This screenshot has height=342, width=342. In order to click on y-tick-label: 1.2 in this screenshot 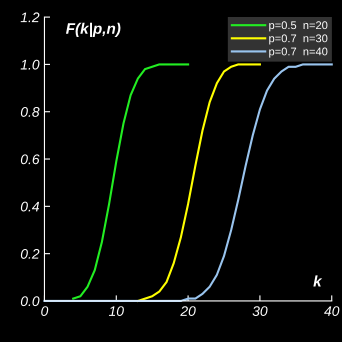, I will do `click(30, 17)`.